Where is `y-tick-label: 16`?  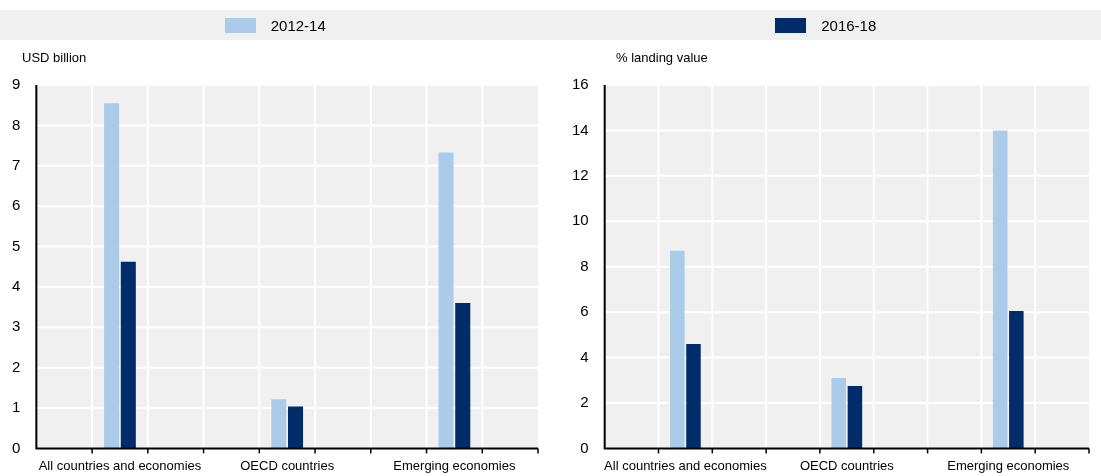 y-tick-label: 16 is located at coordinates (580, 84).